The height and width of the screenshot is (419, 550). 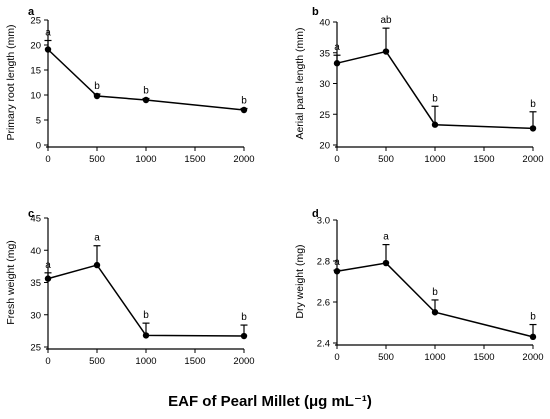 I want to click on y-tick-label: 2.6, so click(x=323, y=303).